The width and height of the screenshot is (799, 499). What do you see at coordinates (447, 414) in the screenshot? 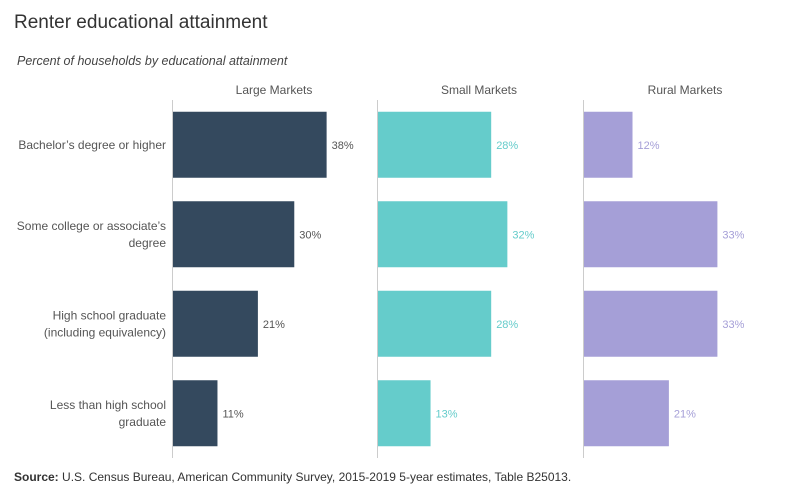
I see `data-label: 13%` at bounding box center [447, 414].